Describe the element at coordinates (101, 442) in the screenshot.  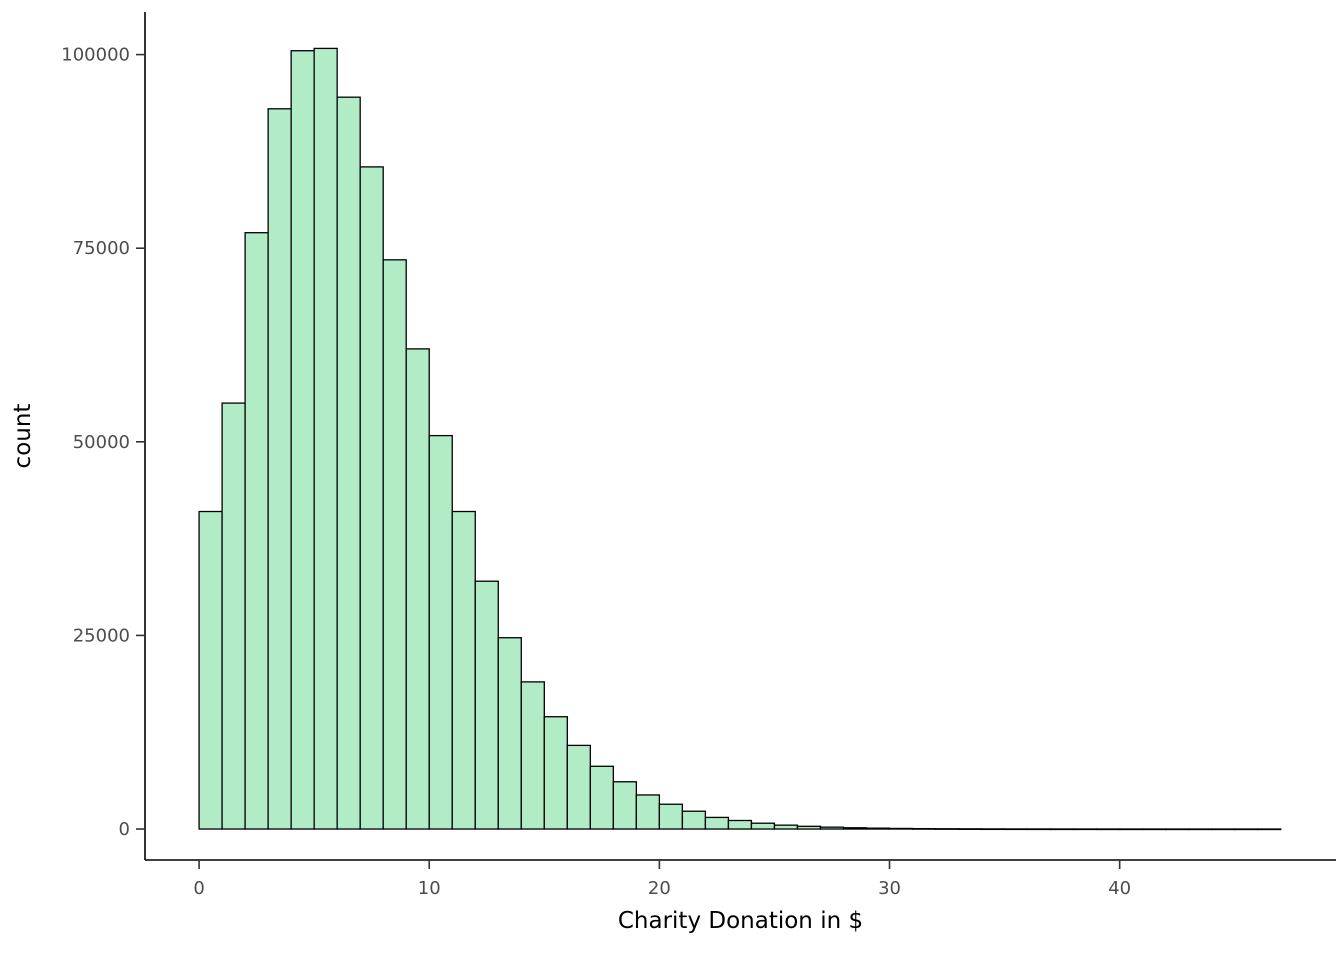
I see `y-tick-label: 50000` at that location.